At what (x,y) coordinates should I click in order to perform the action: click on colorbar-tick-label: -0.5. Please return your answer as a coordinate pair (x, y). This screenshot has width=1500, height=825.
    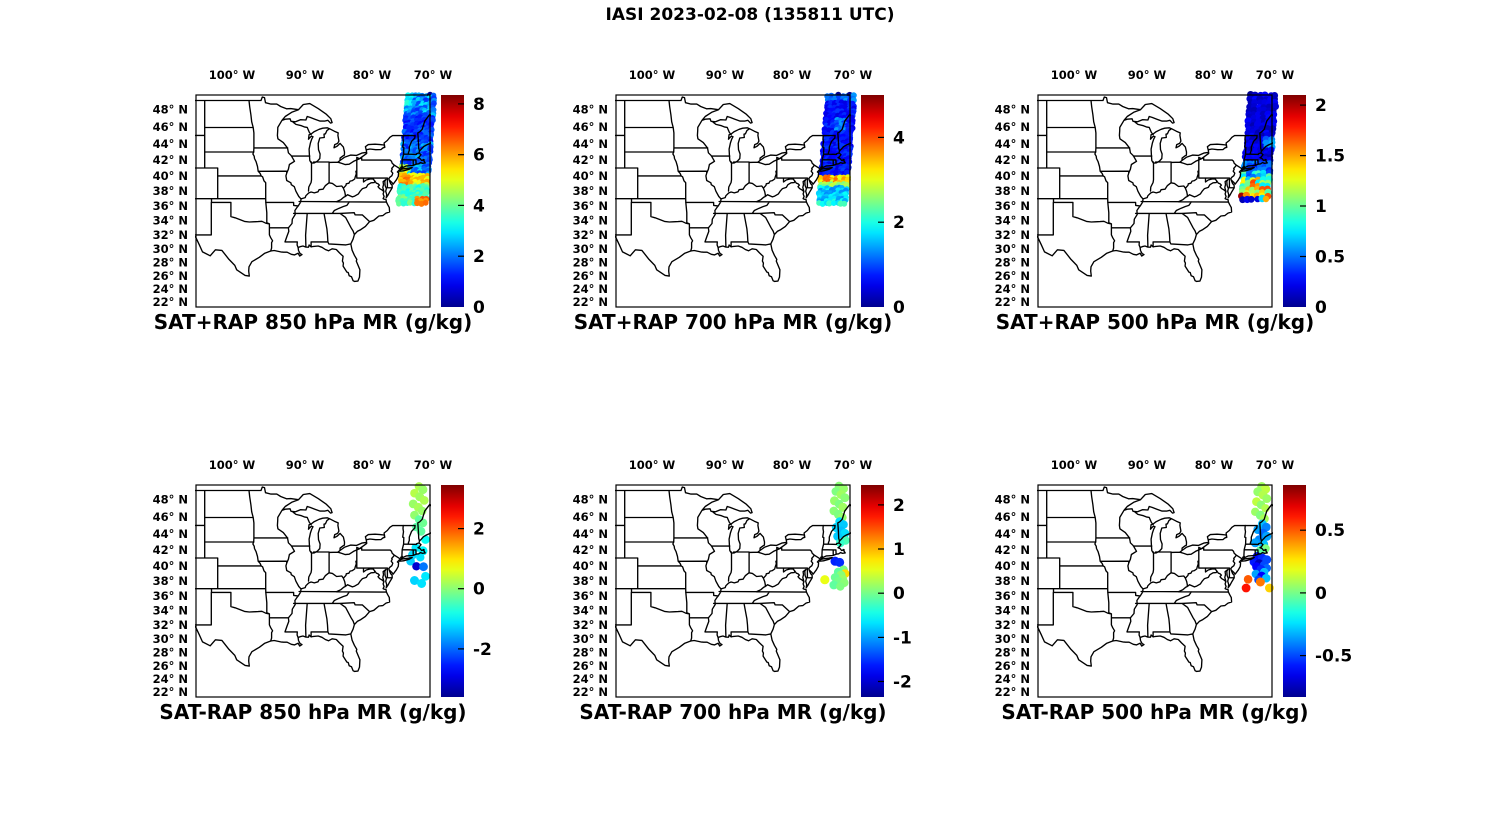
    Looking at the image, I should click on (1333, 657).